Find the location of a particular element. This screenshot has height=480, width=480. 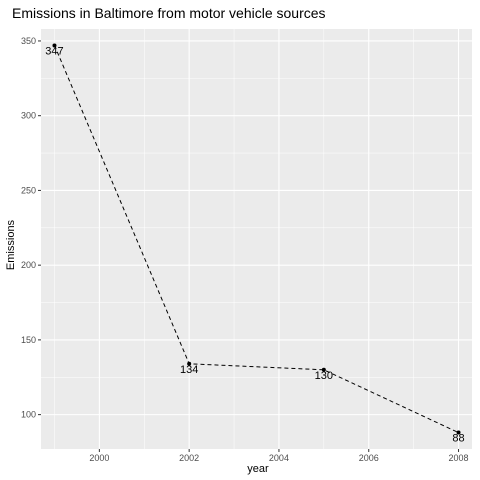

data-label: 88 is located at coordinates (458, 439).